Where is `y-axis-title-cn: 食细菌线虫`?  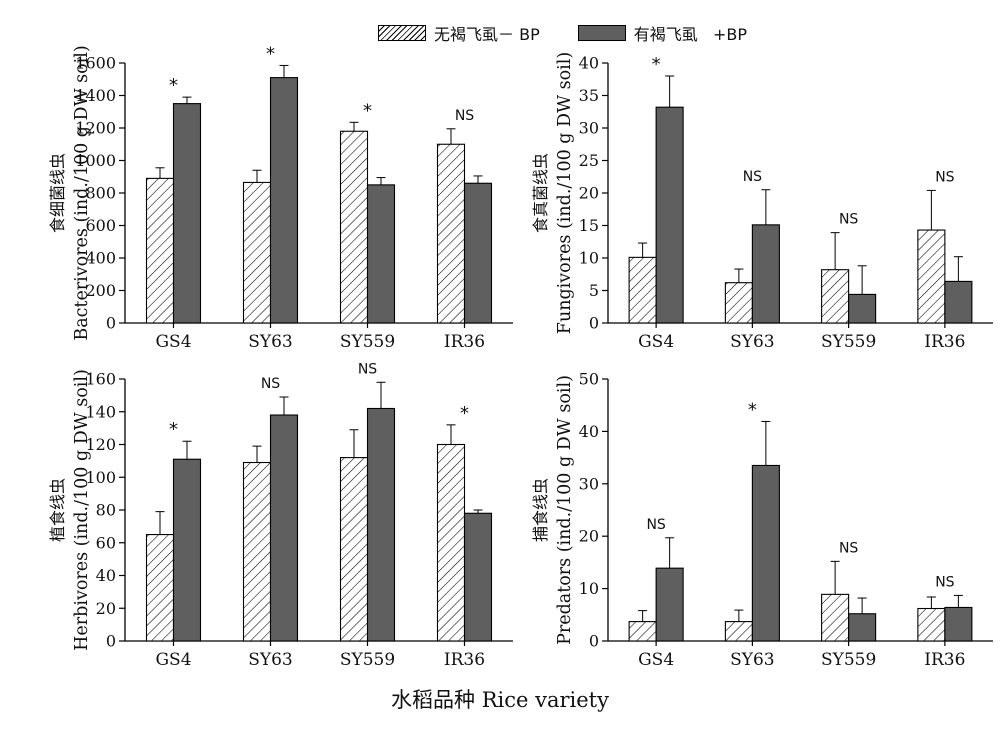 y-axis-title-cn: 食细菌线虫 is located at coordinates (57, 193).